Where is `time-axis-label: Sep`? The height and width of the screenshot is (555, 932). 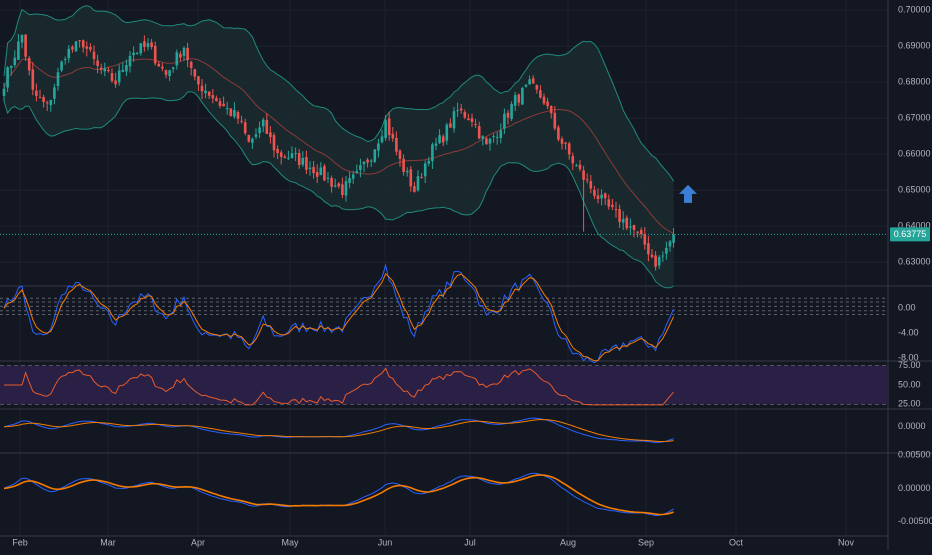 time-axis-label: Sep is located at coordinates (646, 542).